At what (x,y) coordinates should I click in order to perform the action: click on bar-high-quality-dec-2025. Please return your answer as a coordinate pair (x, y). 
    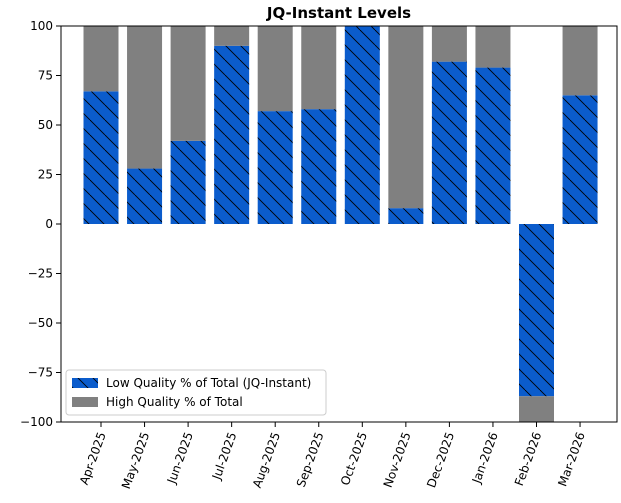
    Looking at the image, I should click on (449, 44).